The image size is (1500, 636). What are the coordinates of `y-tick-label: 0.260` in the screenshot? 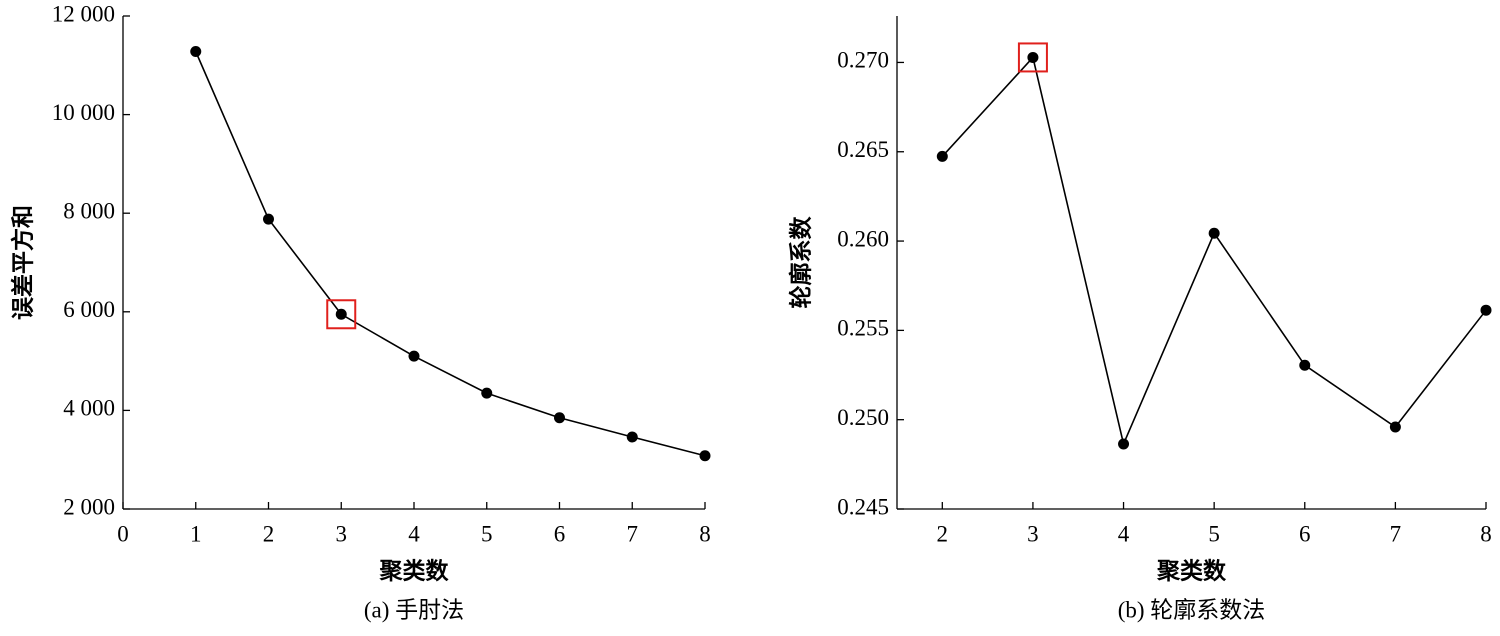 It's located at (863, 238).